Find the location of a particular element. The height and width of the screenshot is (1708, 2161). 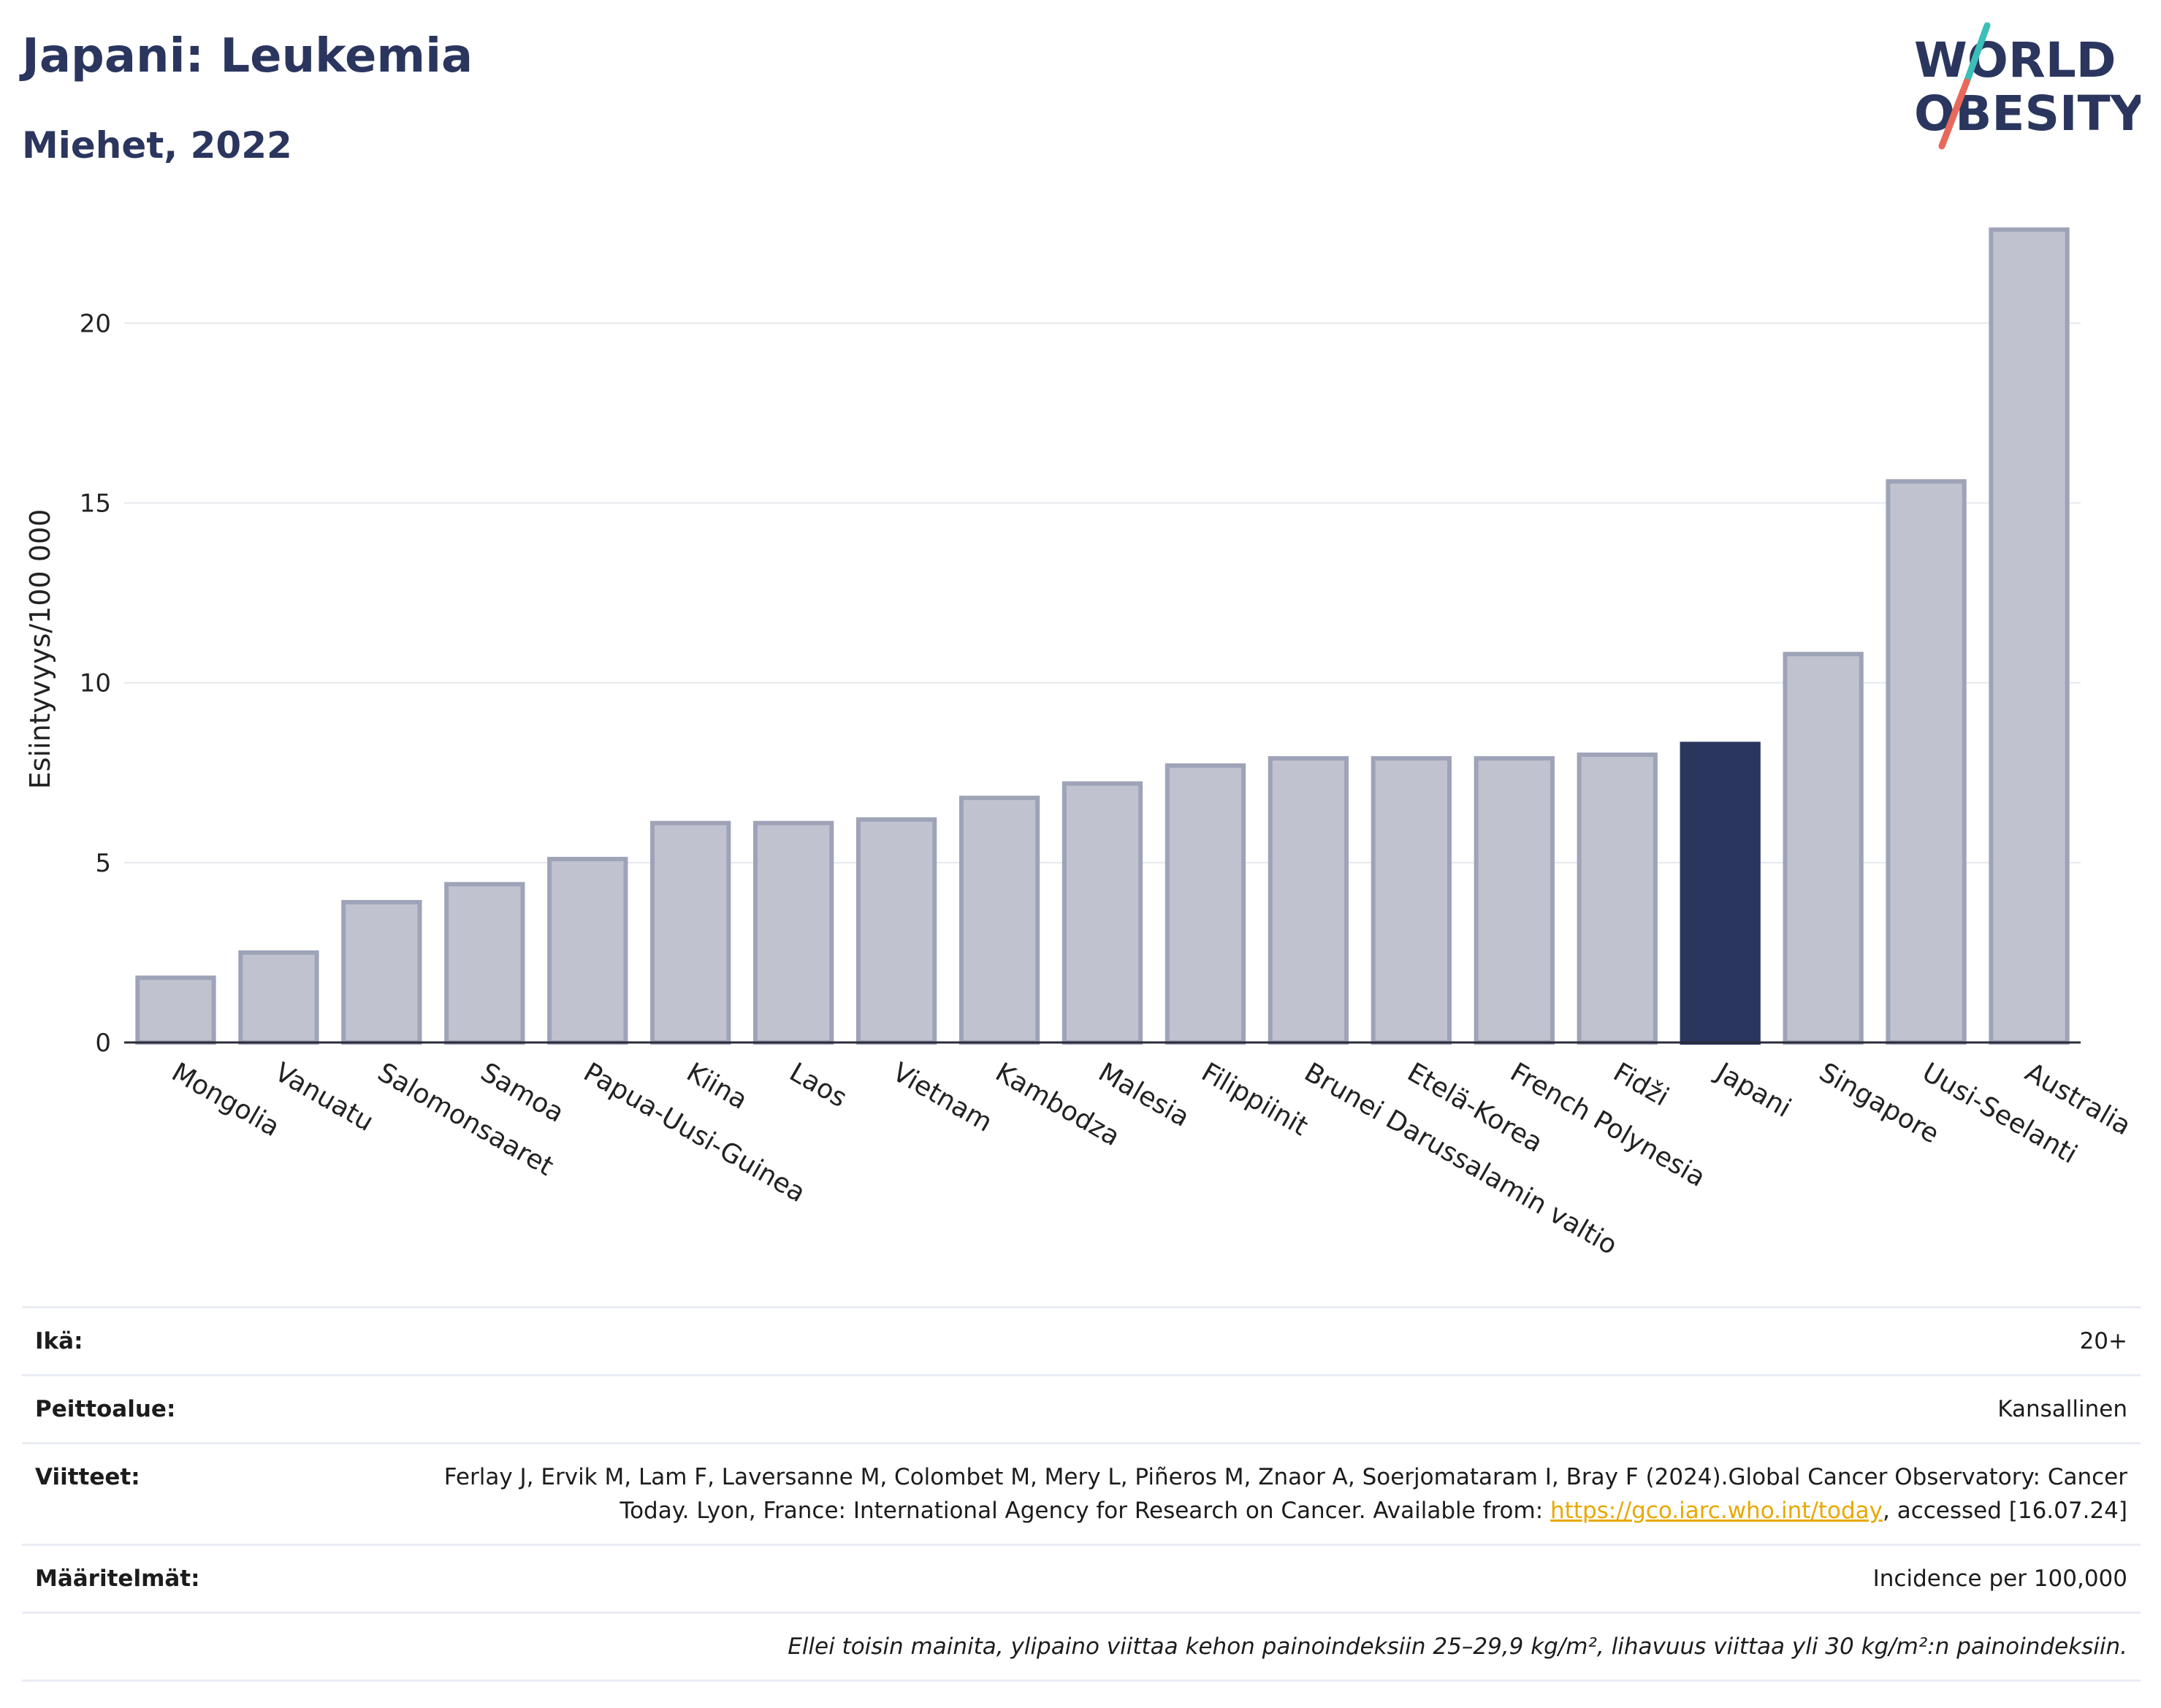

logo-slash-bottom is located at coordinates (1954, 114).